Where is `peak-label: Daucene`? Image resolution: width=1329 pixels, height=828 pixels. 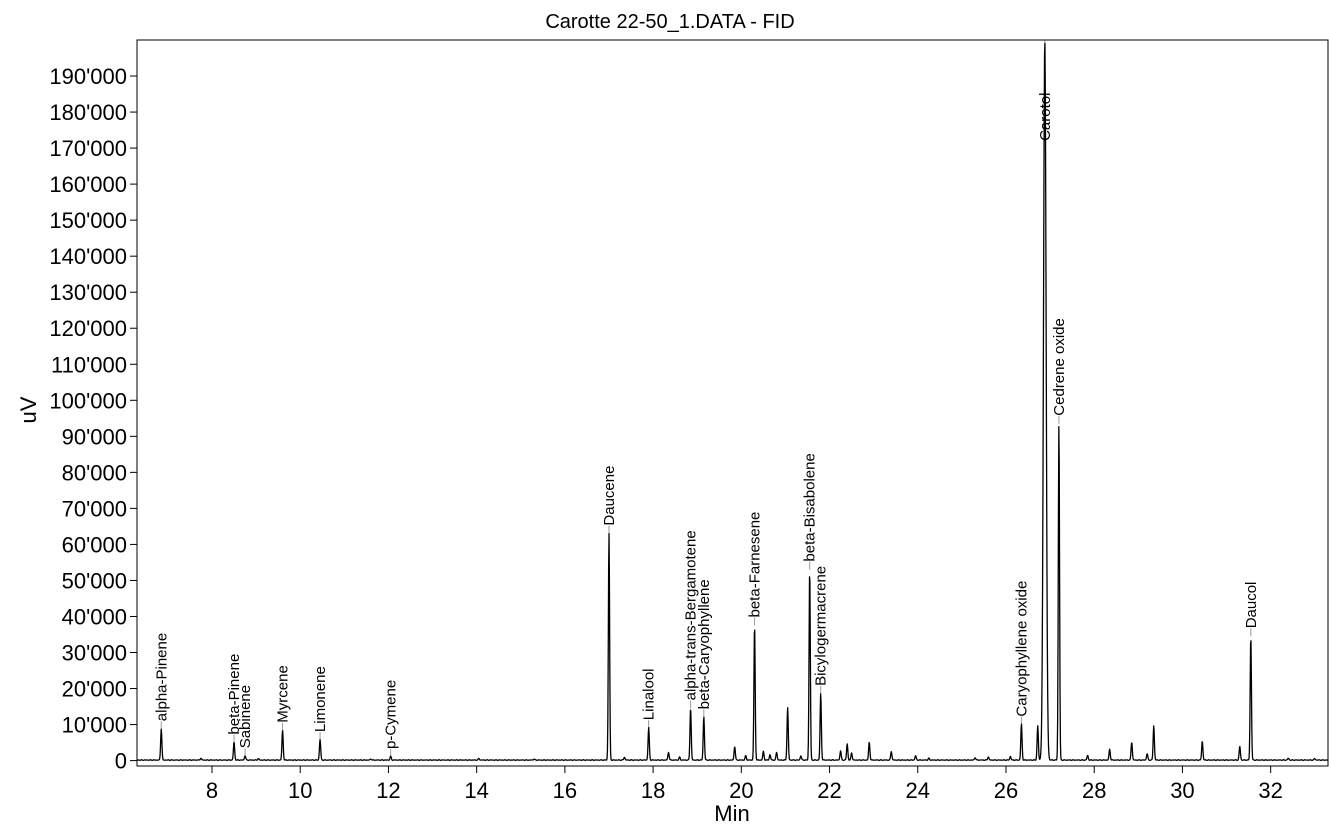
peak-label: Daucene is located at coordinates (609, 496).